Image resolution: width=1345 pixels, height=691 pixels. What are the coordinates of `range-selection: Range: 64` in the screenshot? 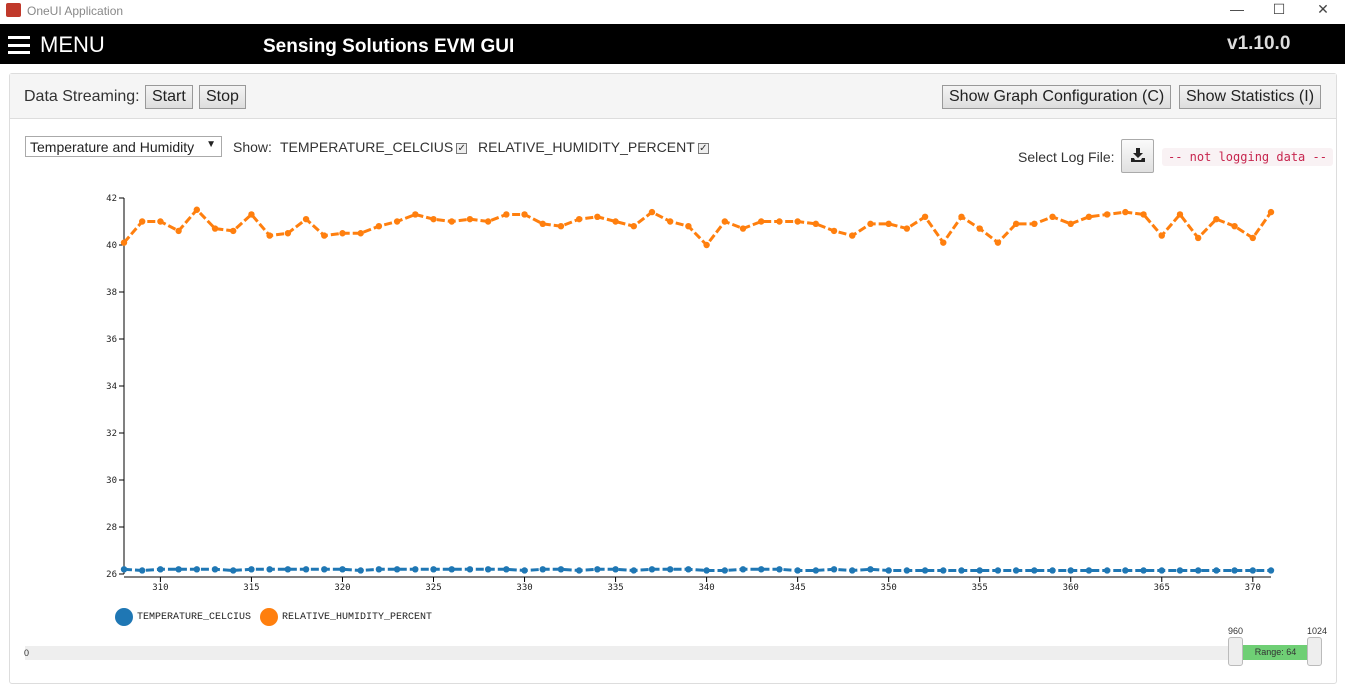 It's located at (1275, 652).